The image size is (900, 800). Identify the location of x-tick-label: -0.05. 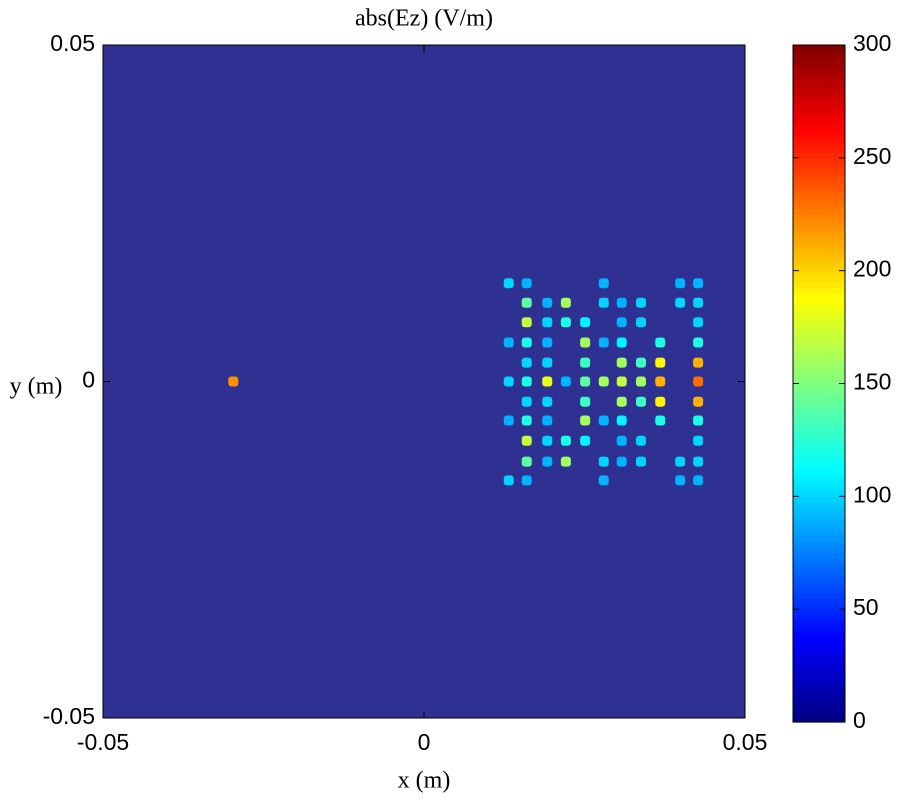
(103, 742).